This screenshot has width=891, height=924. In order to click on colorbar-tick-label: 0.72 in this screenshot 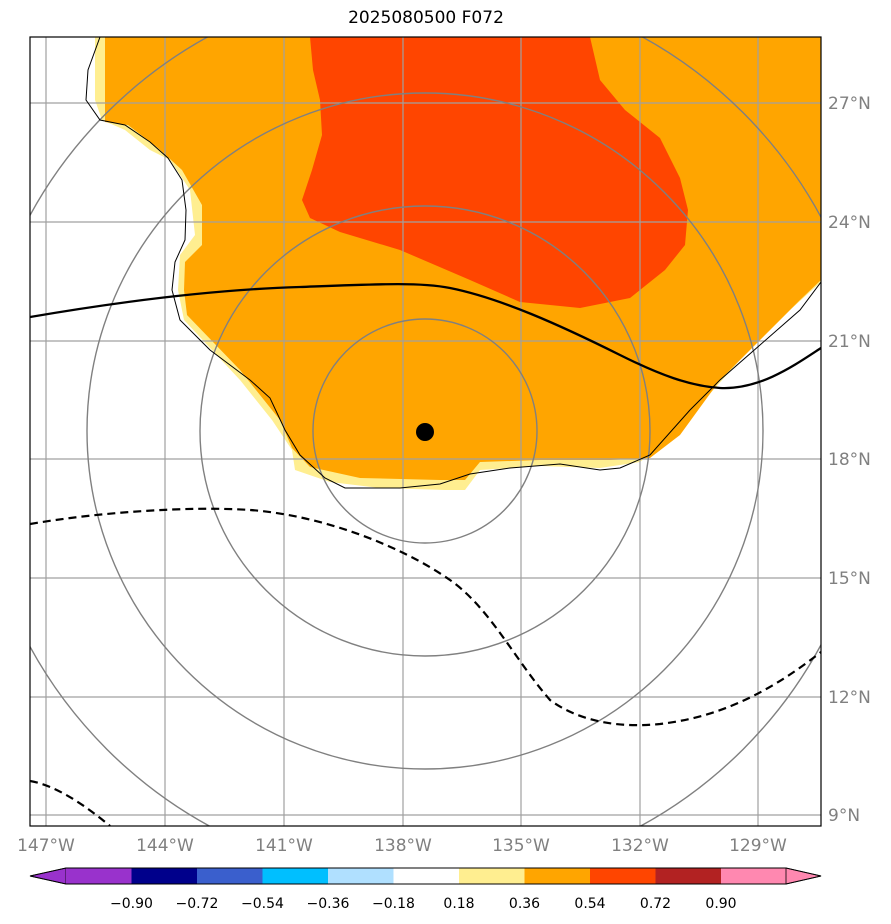, I will do `click(655, 904)`.